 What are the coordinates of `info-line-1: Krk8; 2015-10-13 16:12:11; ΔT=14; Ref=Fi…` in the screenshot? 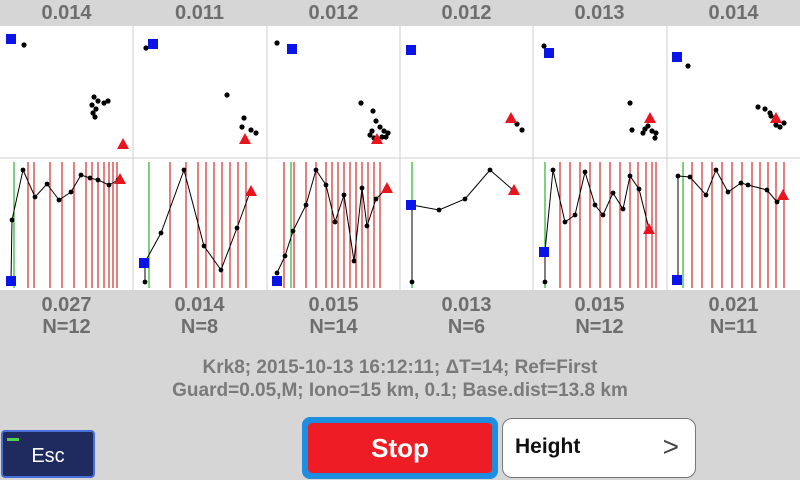 It's located at (400, 367).